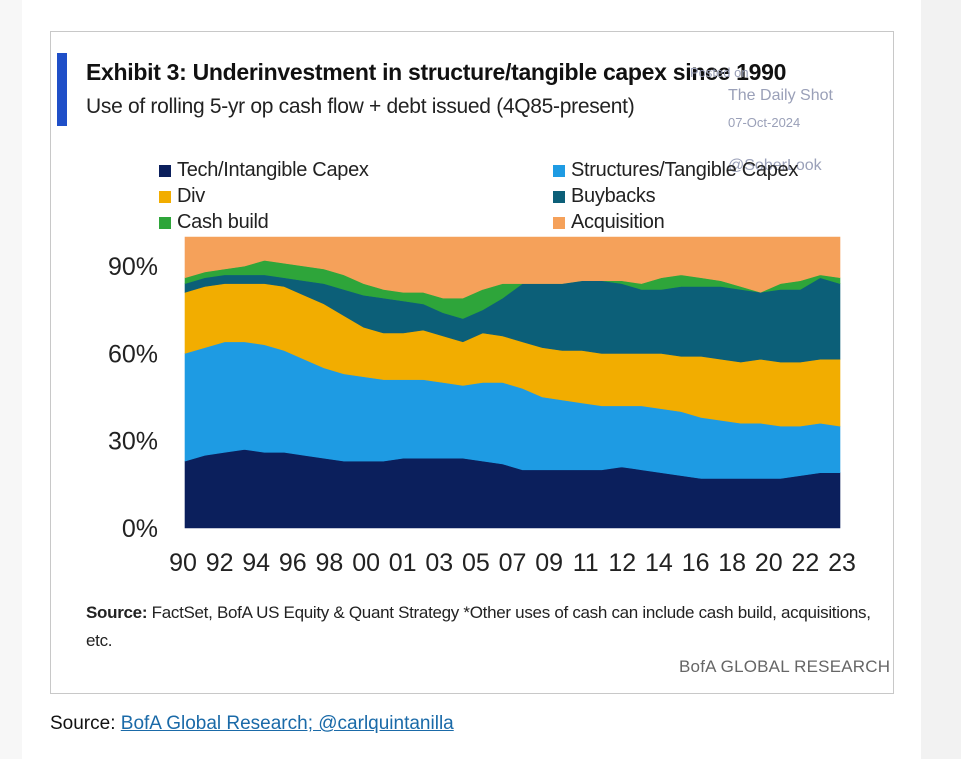 Image resolution: width=961 pixels, height=759 pixels. Describe the element at coordinates (780, 95) in the screenshot. I see `watermark-source: The Daily Shot` at that location.